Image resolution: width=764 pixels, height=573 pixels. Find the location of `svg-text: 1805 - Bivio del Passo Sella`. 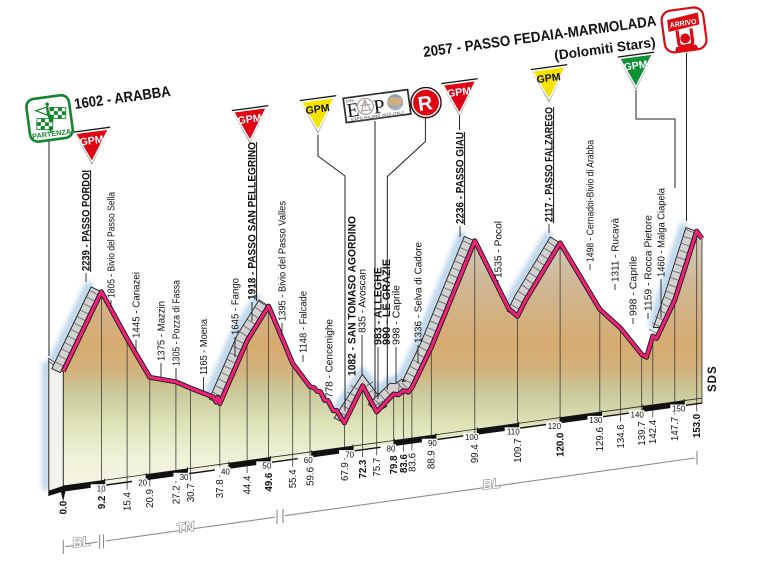

svg-text: 1805 - Bivio del Passo Sella is located at coordinates (111, 245).